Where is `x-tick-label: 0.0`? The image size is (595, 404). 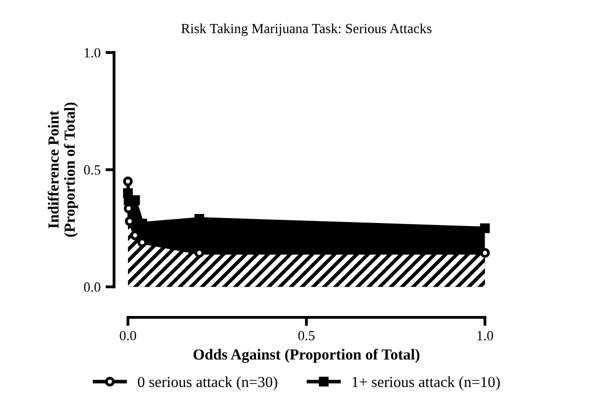
x-tick-label: 0.0 is located at coordinates (128, 335).